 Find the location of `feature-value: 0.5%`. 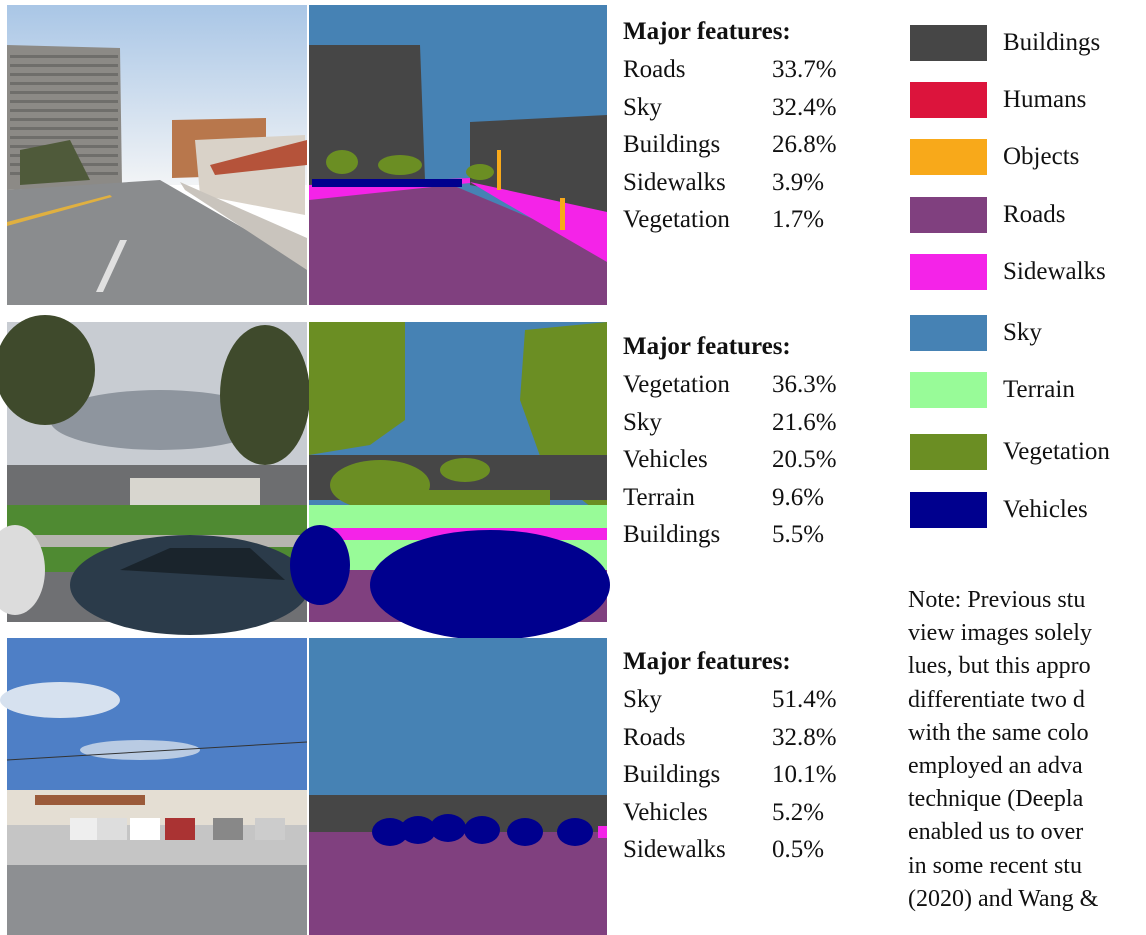

feature-value: 0.5% is located at coordinates (798, 850).